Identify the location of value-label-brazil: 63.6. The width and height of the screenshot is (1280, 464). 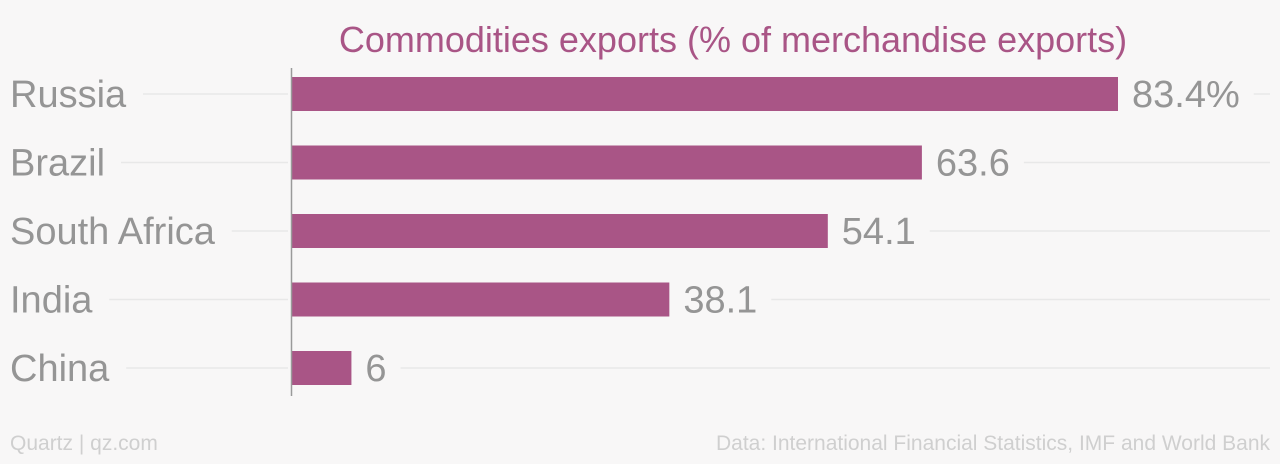
(973, 164).